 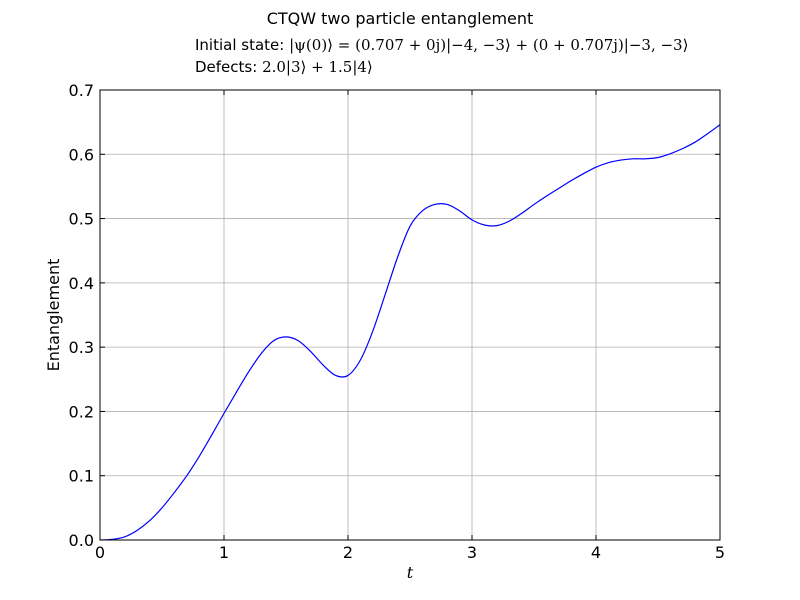 What do you see at coordinates (720, 552) in the screenshot?
I see `x-tick-label: 5` at bounding box center [720, 552].